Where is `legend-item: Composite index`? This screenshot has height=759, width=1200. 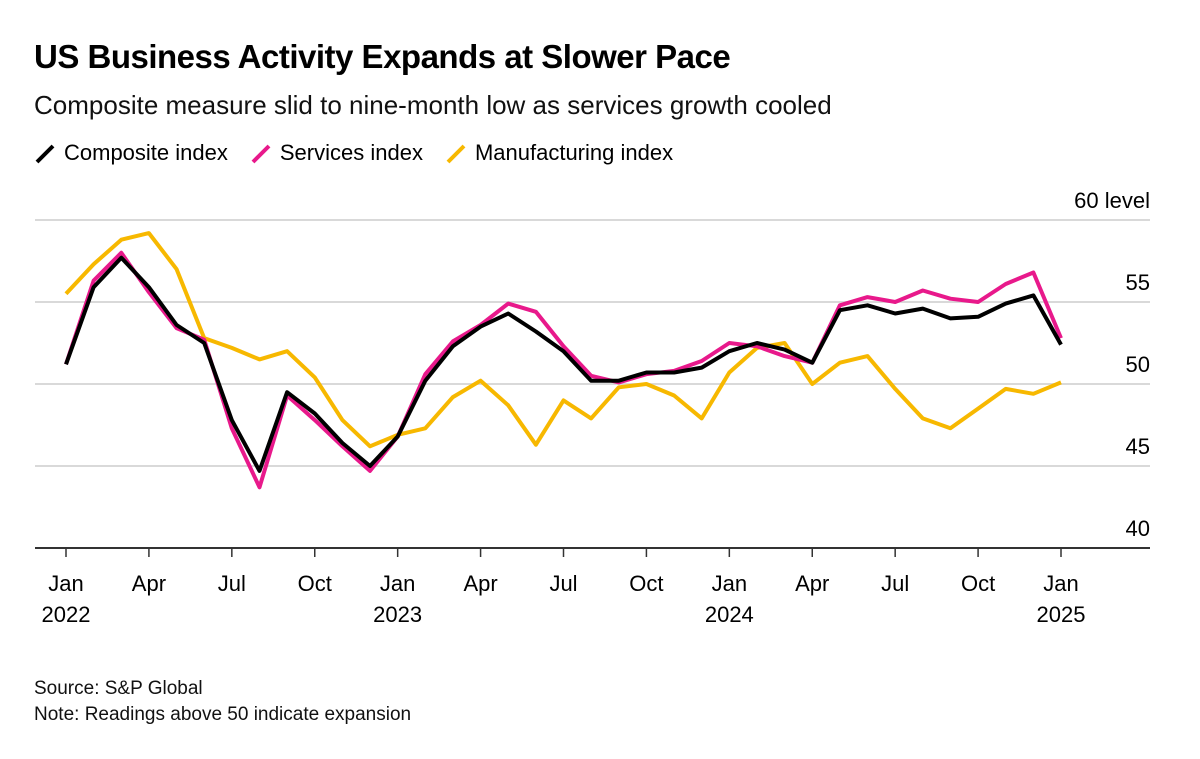
legend-item: Composite index is located at coordinates (131, 153).